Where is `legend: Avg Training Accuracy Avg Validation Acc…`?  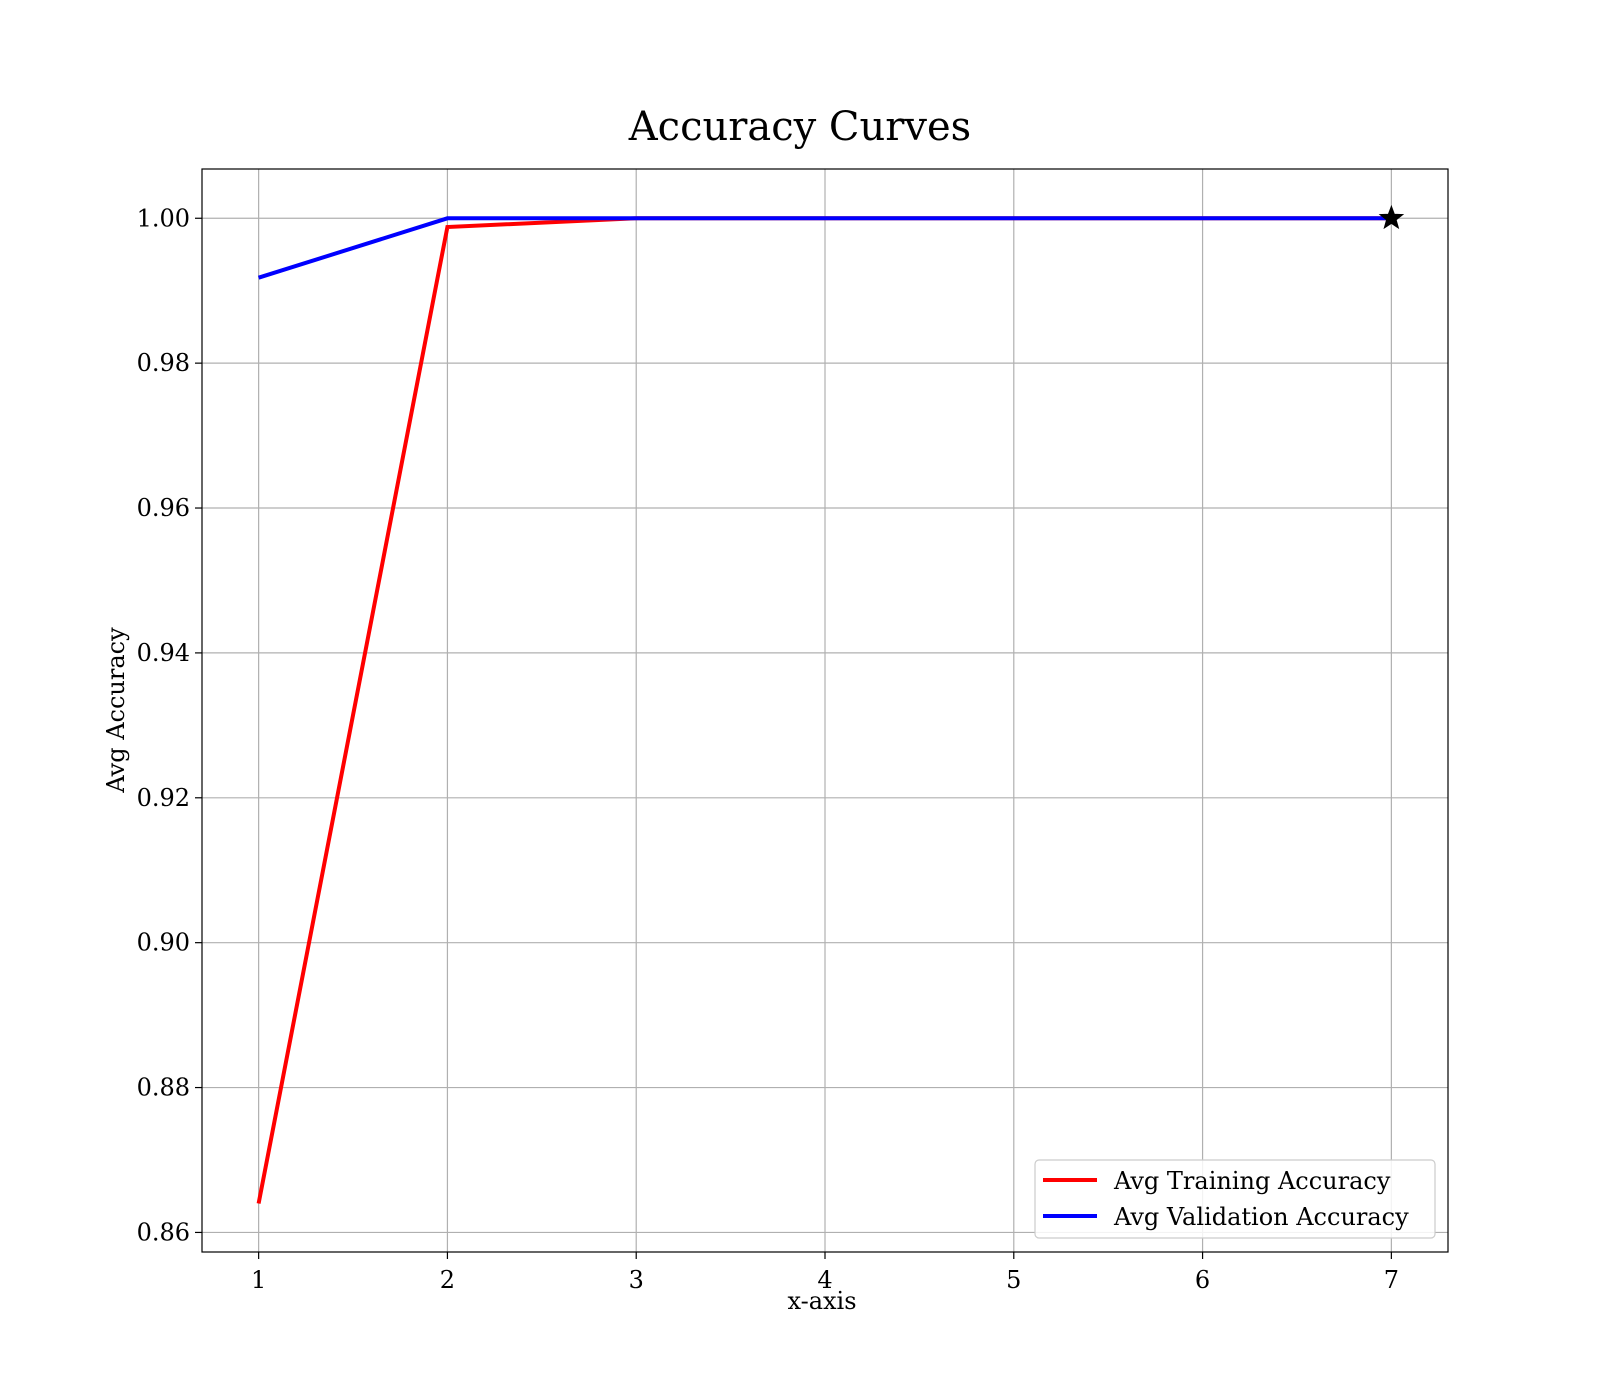
legend: Avg Training Accuracy Avg Validation Acc… is located at coordinates (1235, 1199).